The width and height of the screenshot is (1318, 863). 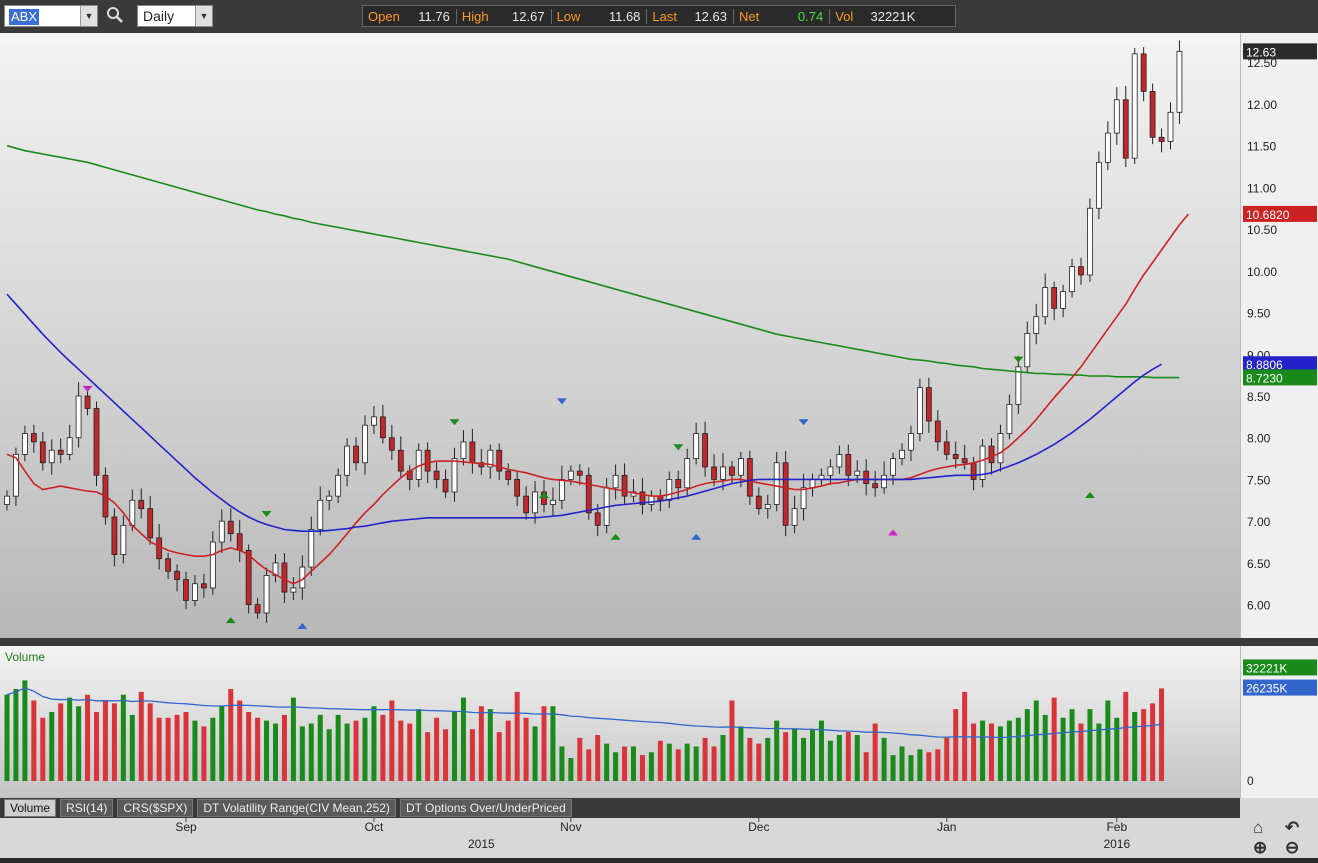 What do you see at coordinates (705, 16) in the screenshot?
I see `quote-value-last: 12.63` at bounding box center [705, 16].